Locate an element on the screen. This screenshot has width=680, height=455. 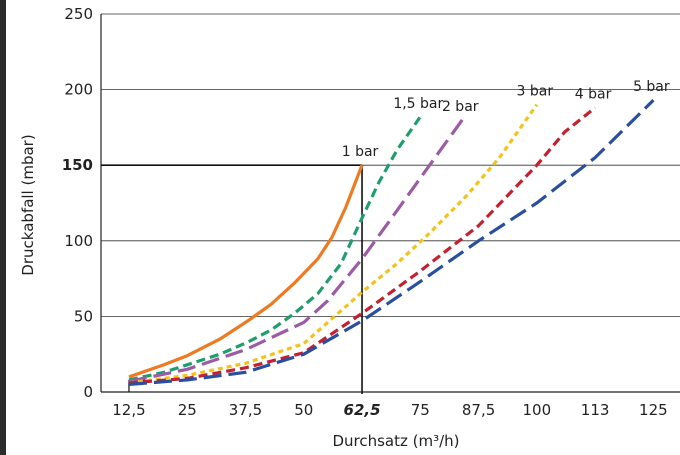
x-tick-label-37,5: 37,5 is located at coordinates (245, 410).